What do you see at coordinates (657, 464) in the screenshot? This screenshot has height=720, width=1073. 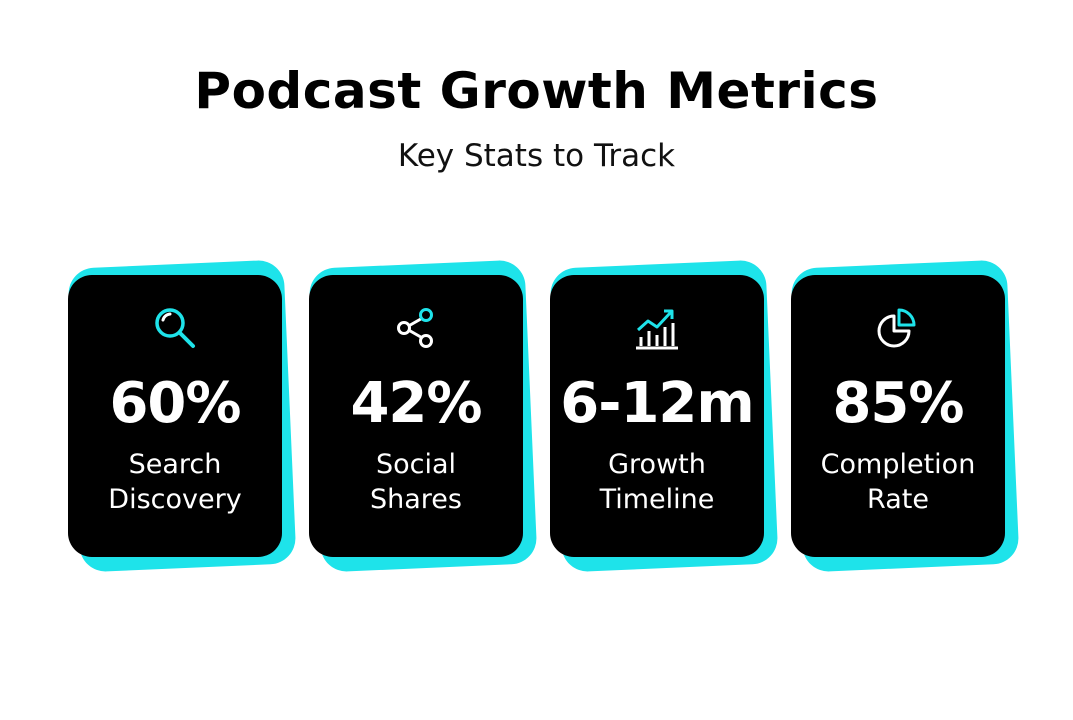 I see `stat-label-line1: Growth` at bounding box center [657, 464].